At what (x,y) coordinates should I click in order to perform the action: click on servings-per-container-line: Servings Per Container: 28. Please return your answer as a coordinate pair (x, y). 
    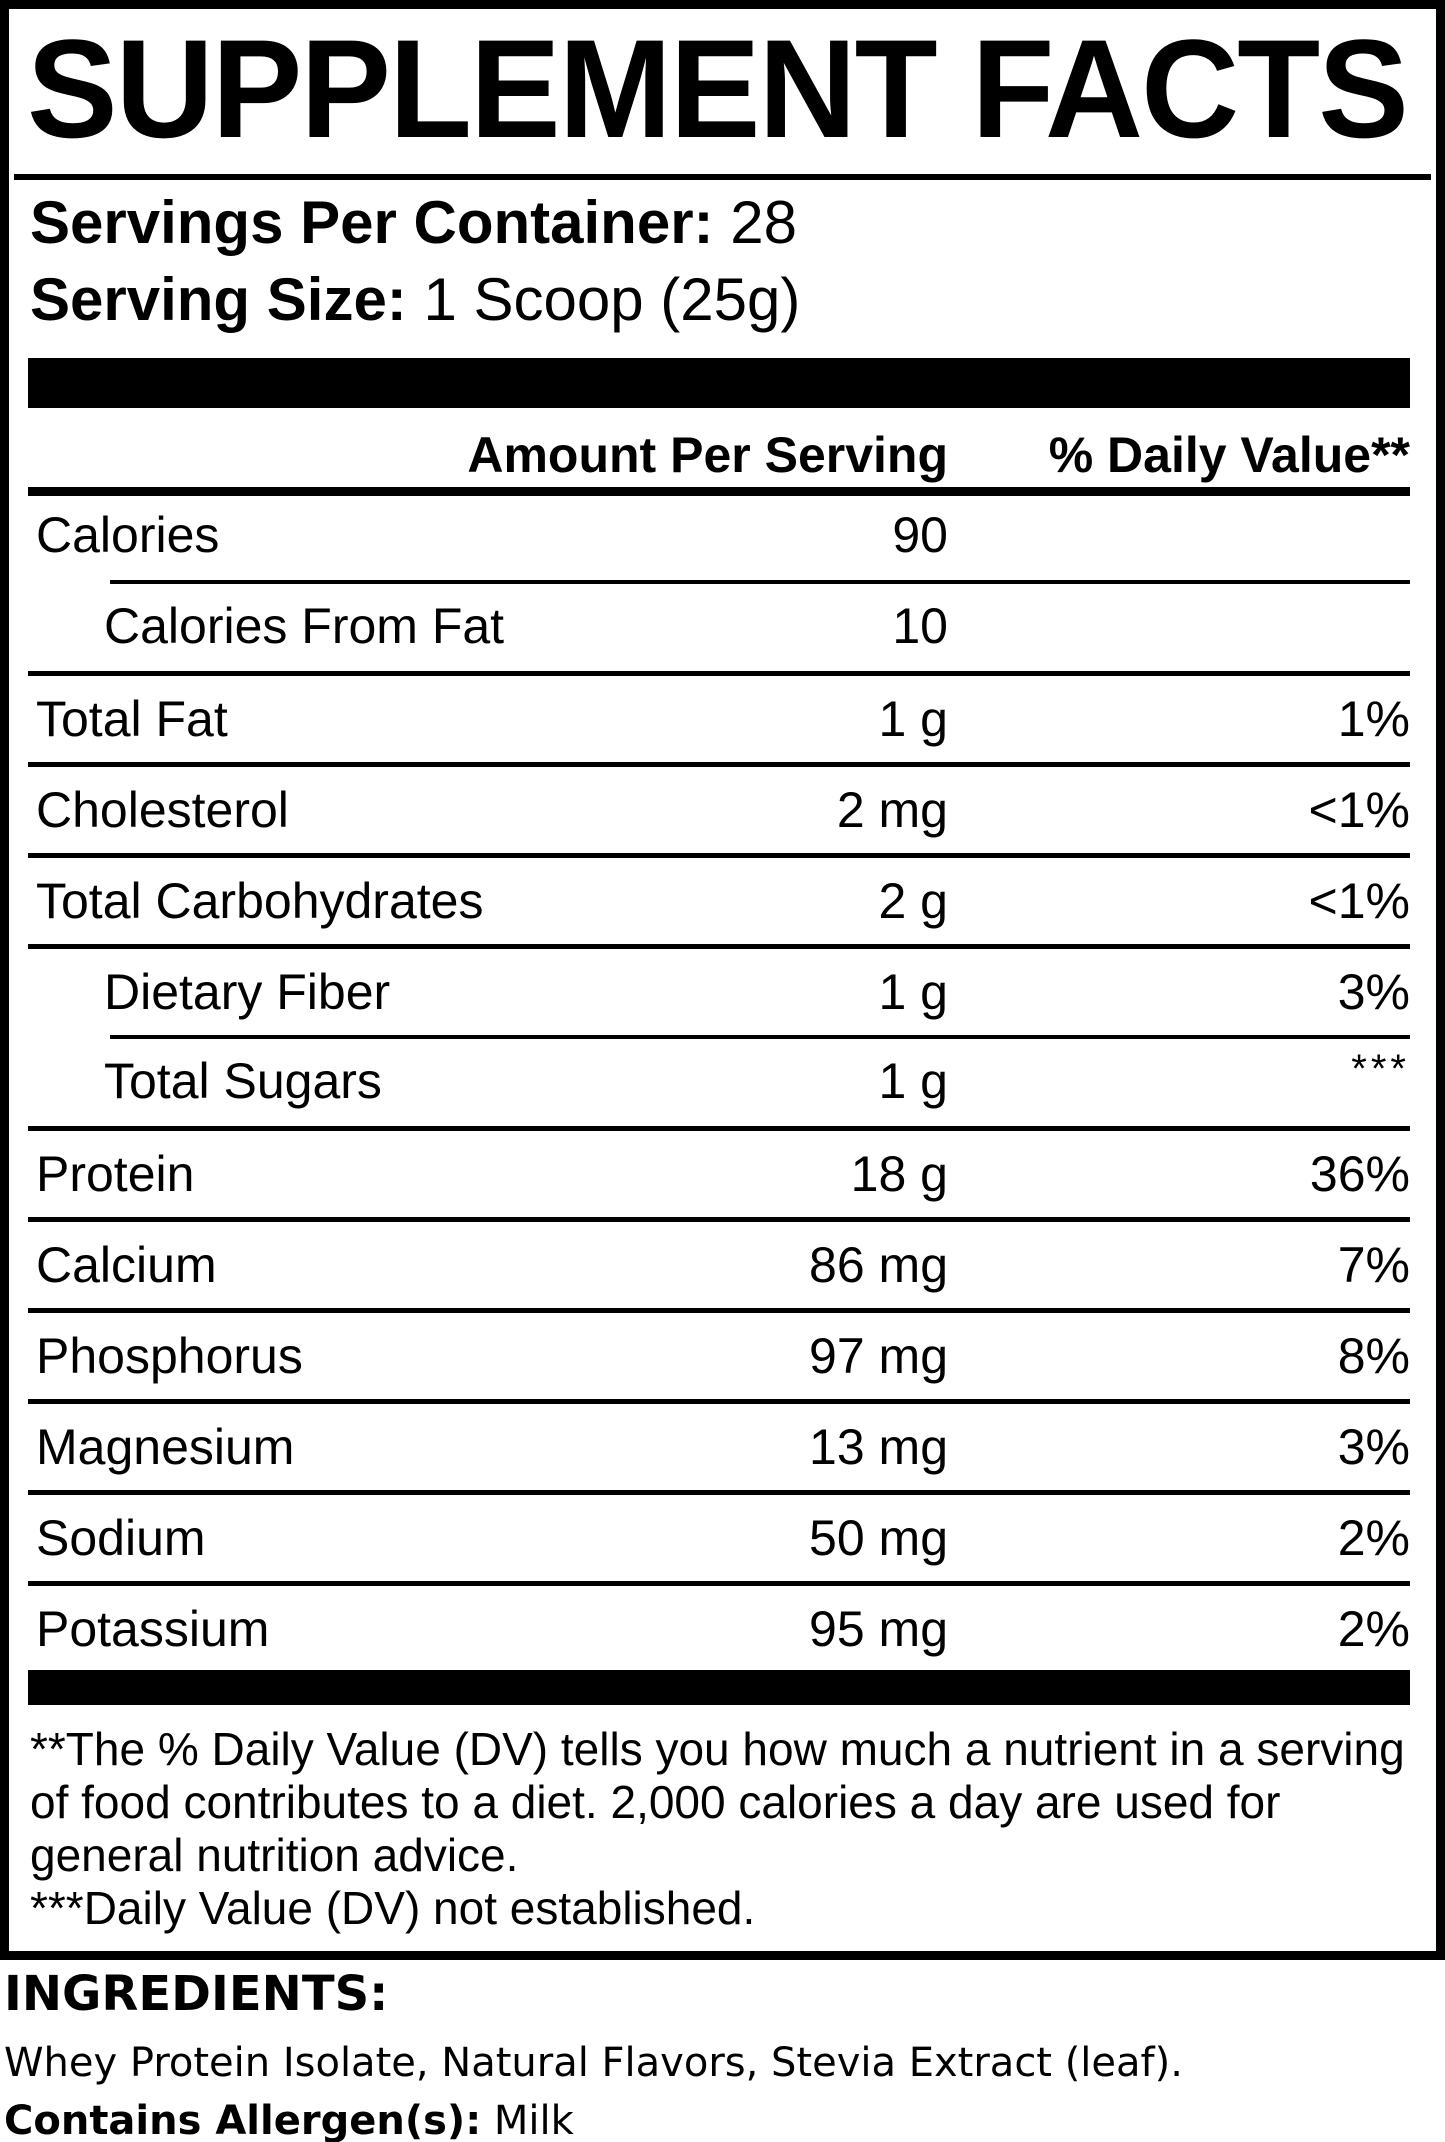
    Looking at the image, I should click on (413, 222).